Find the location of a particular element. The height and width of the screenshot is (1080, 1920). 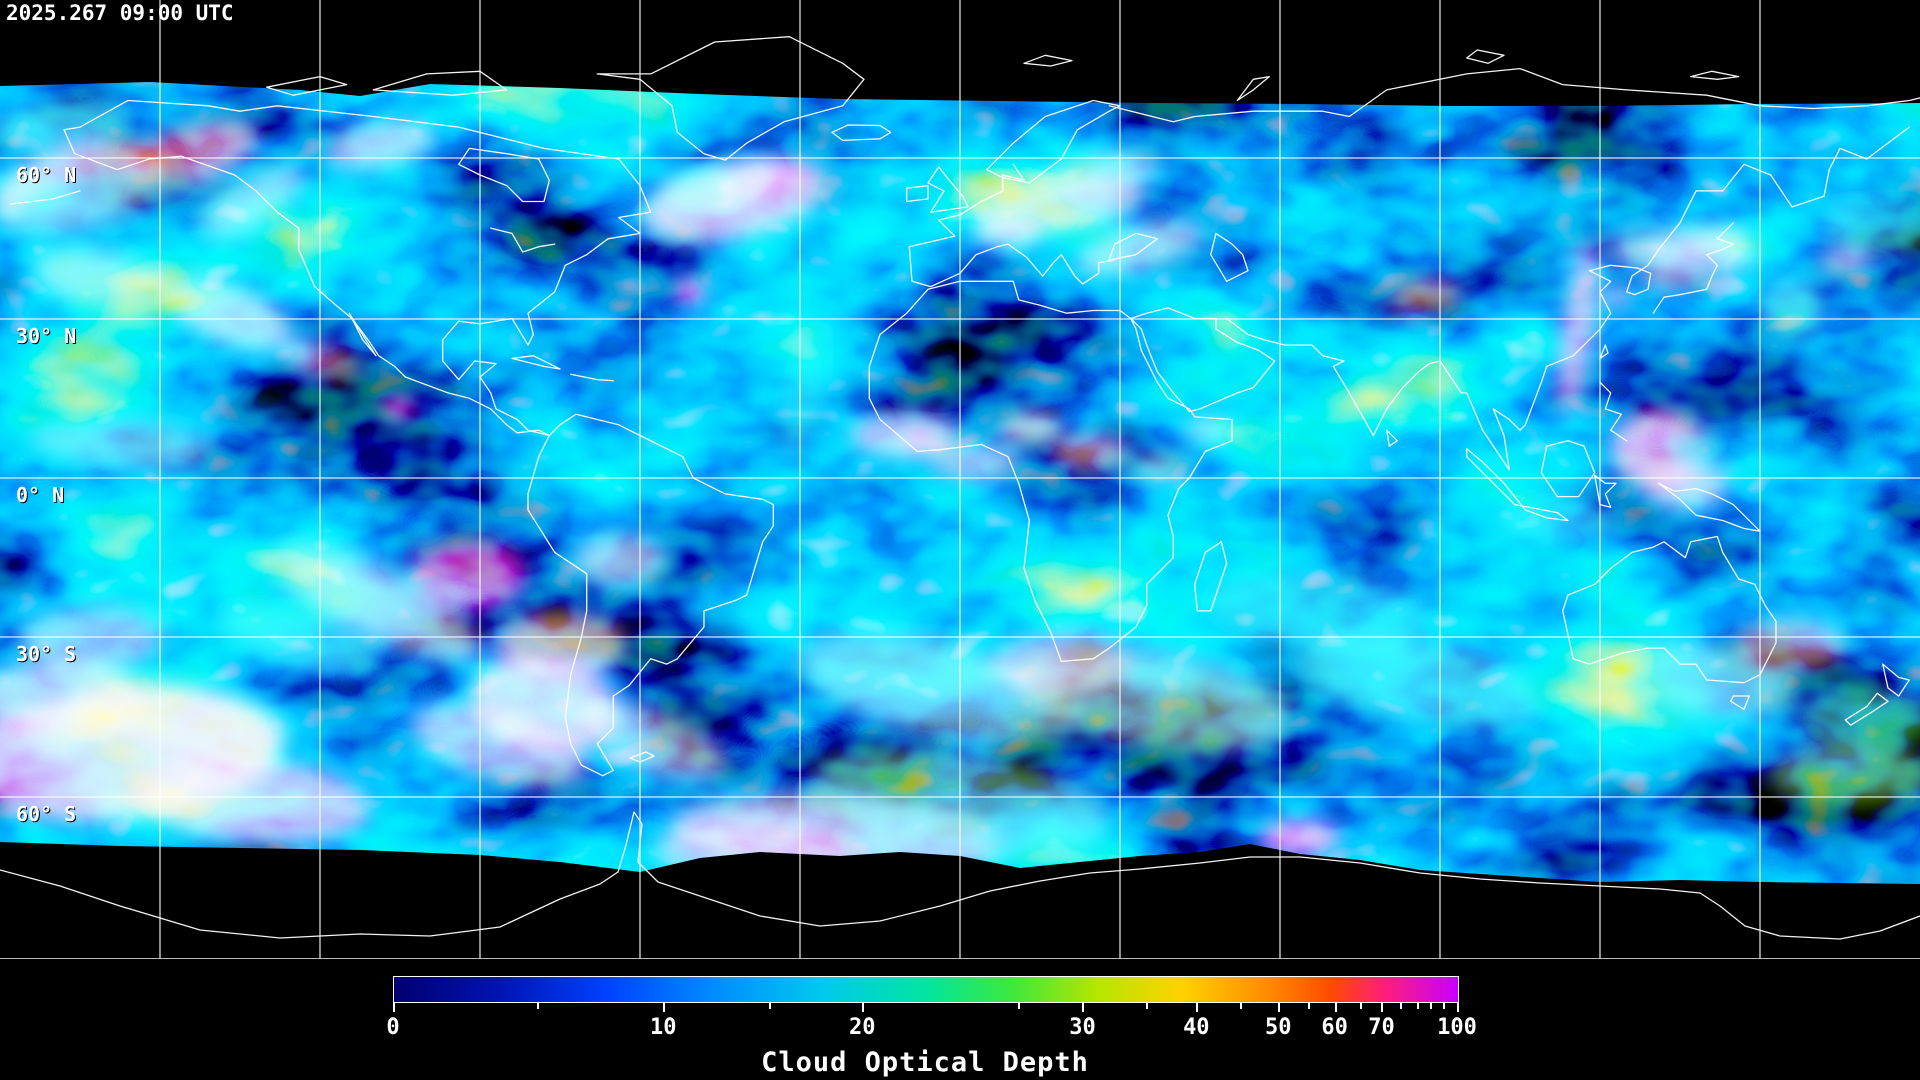

latitude-label: 30° N is located at coordinates (46, 336).